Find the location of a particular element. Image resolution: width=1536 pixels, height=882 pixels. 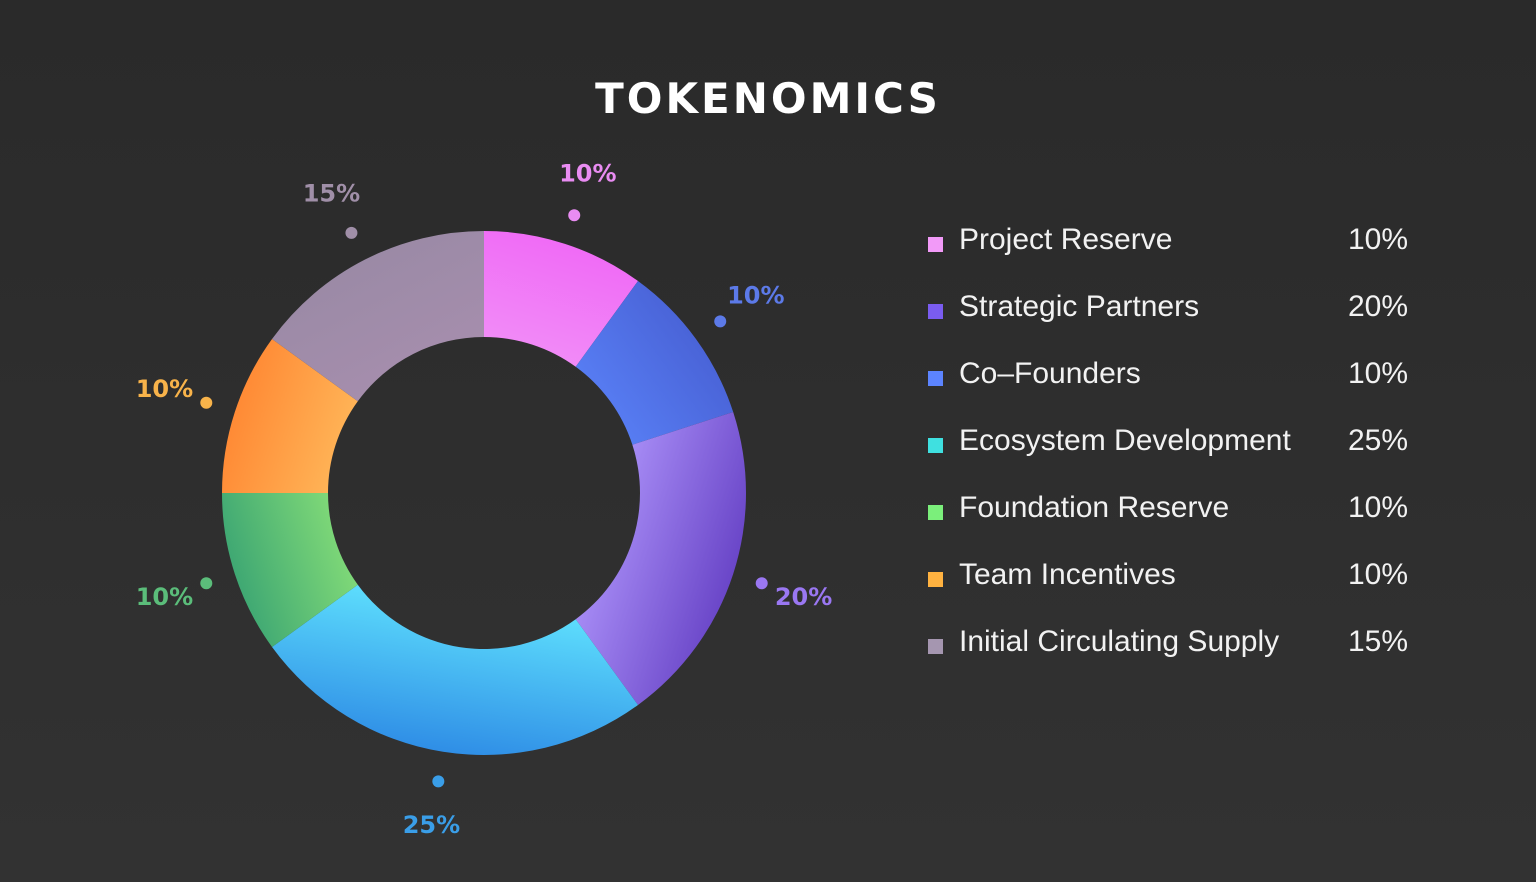

slice-dot-strategic-partners is located at coordinates (761, 583).